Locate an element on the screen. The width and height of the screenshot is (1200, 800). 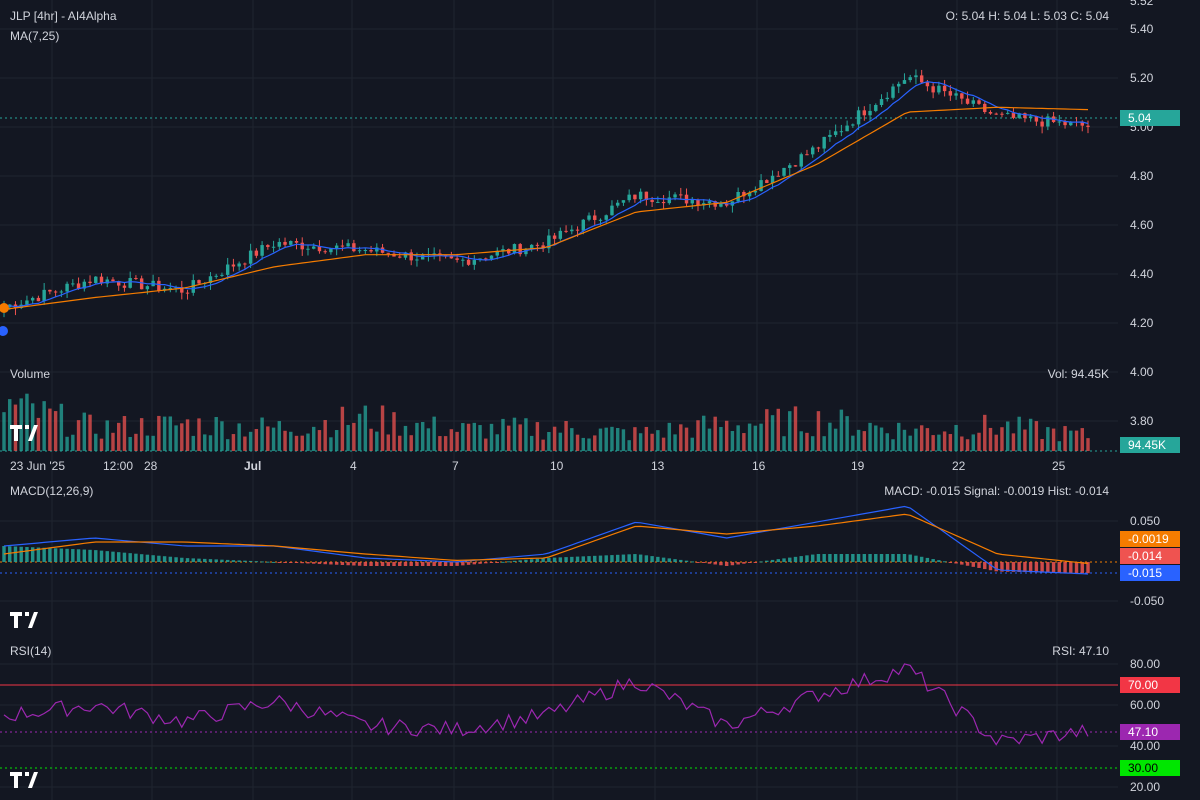
macd-hist-tag: -0.014 is located at coordinates (1150, 556).